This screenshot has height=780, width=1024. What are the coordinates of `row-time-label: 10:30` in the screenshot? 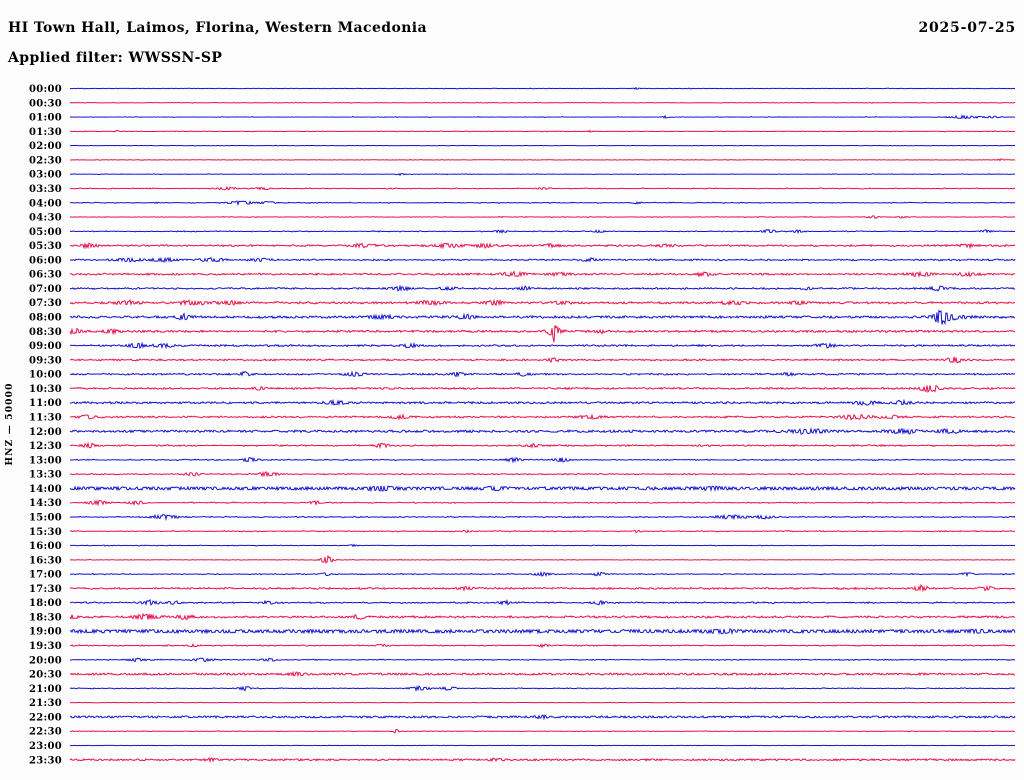 It's located at (45, 389).